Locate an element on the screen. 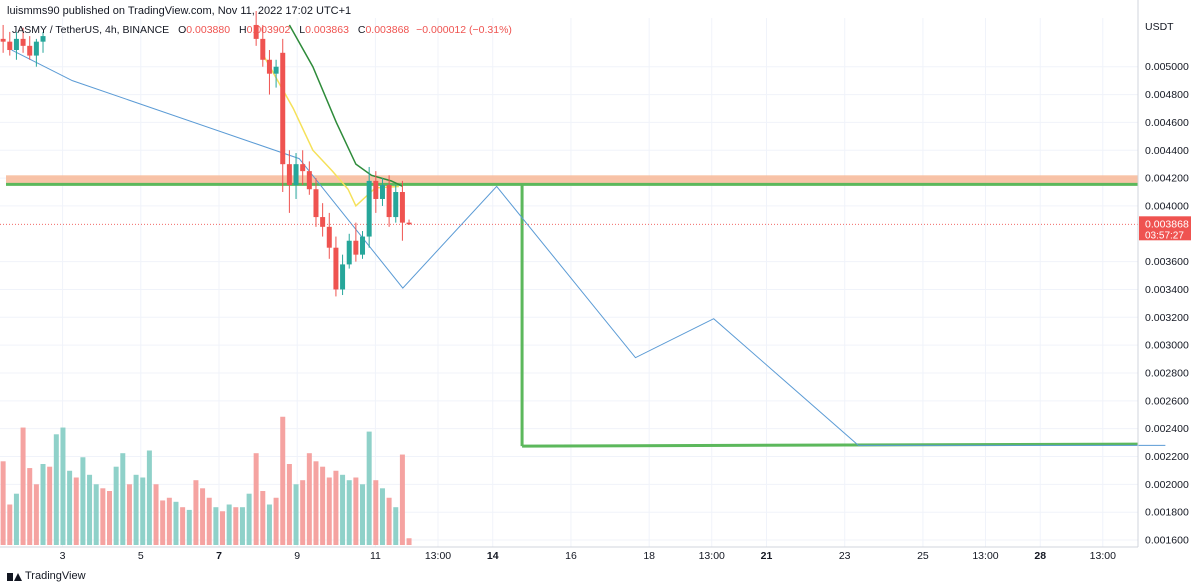  price-tick-label: 0.005000 is located at coordinates (1167, 67).